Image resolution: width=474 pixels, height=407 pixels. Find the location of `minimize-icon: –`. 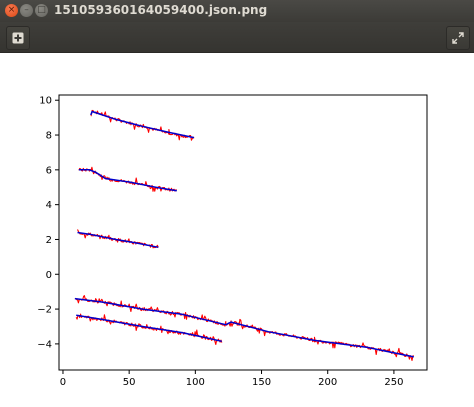

minimize-icon: – is located at coordinates (26, 10).